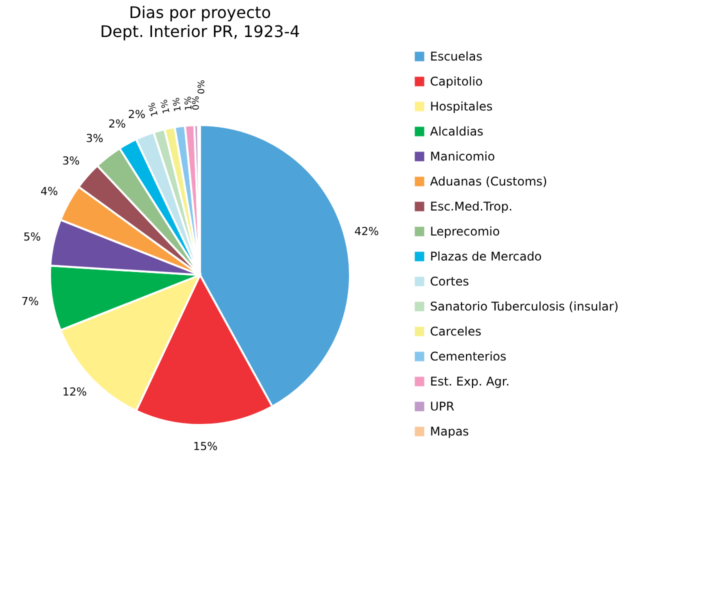  I want to click on legend-label: Aduanas (Customs), so click(489, 181).